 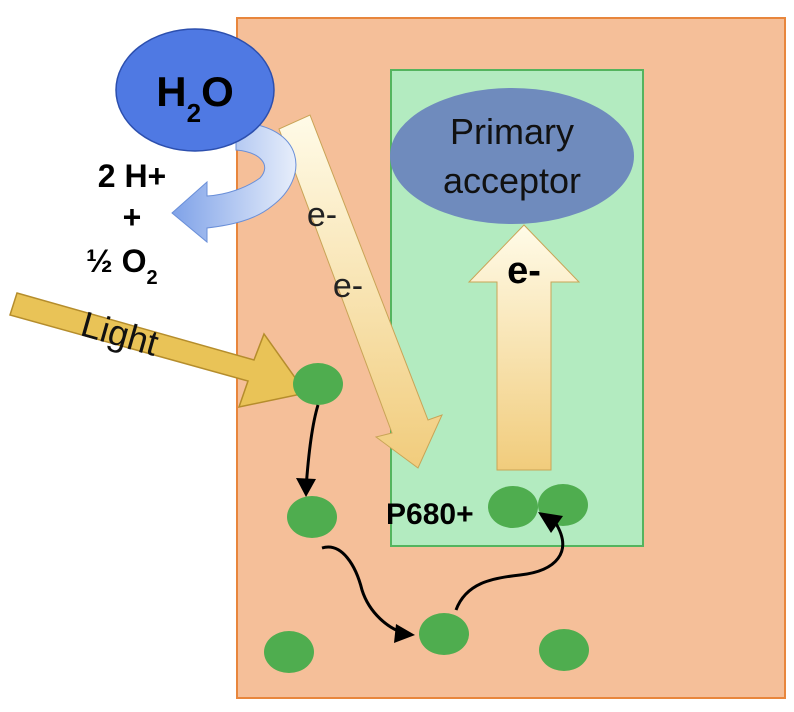 What do you see at coordinates (217, 91) in the screenshot?
I see `water-label-suffix: O` at bounding box center [217, 91].